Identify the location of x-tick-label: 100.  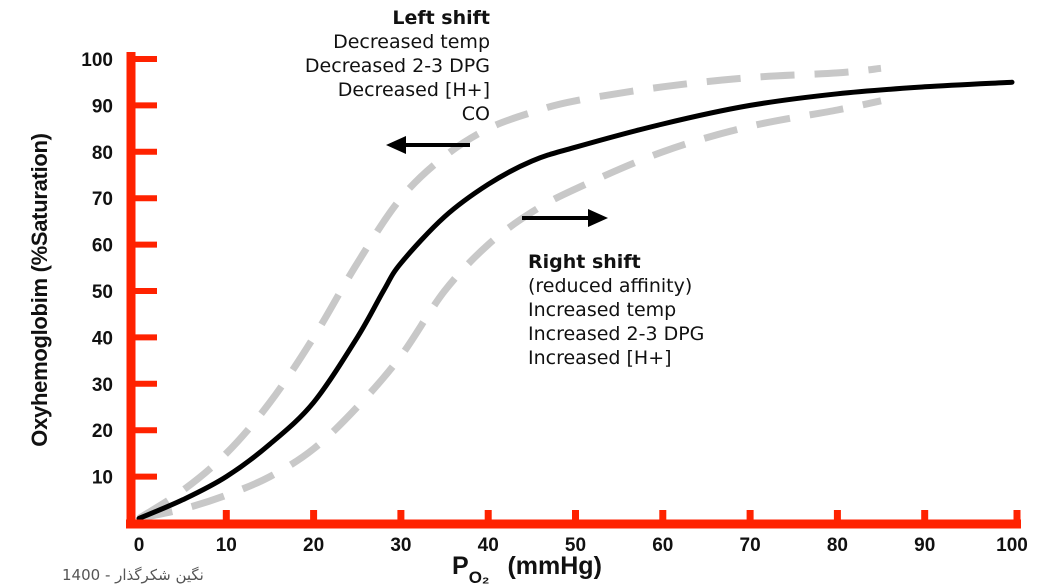
(1012, 545).